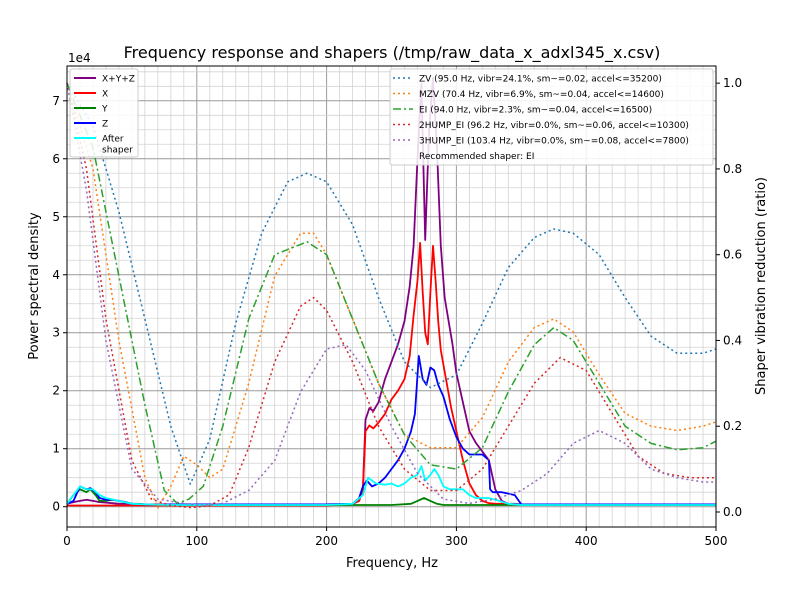 The image size is (800, 600). What do you see at coordinates (104, 110) in the screenshot?
I see `legend-entry-label: Y` at bounding box center [104, 110].